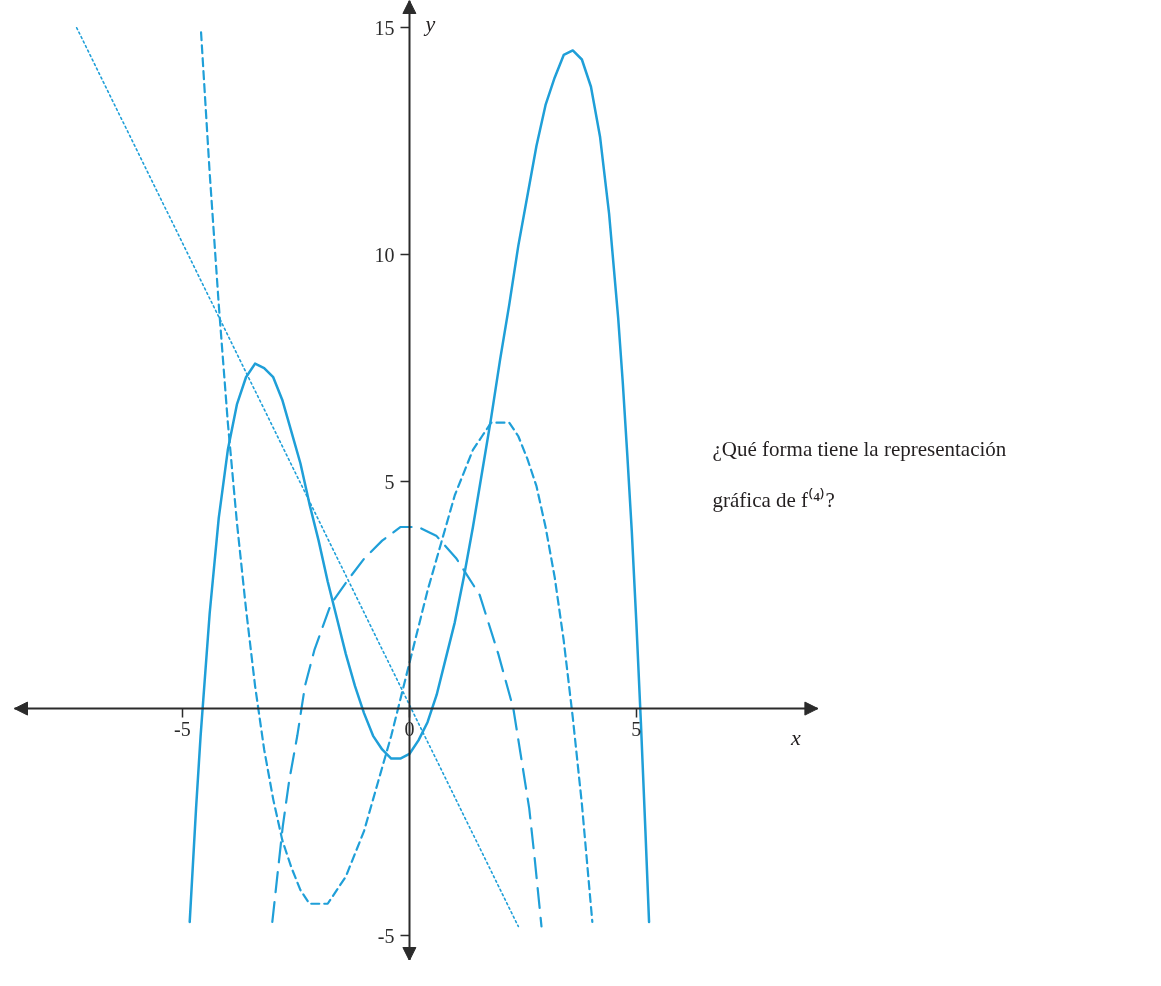 The image size is (1161, 986). I want to click on y-tick-label: -5, so click(386, 935).